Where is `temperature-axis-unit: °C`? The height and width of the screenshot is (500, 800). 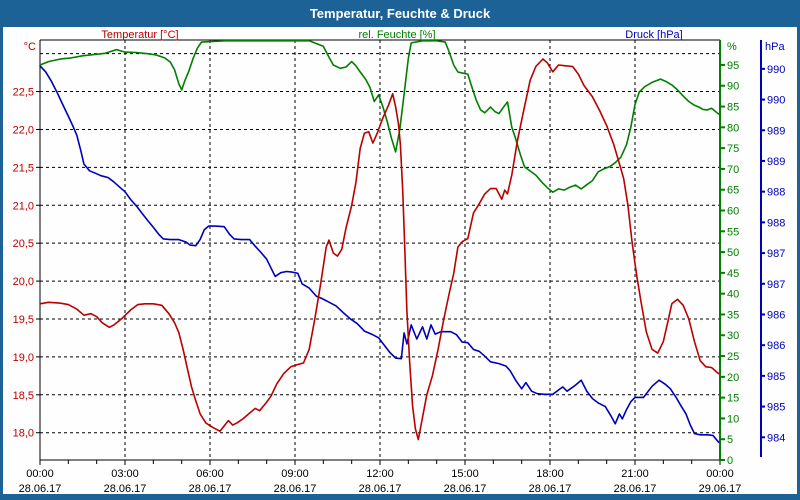
temperature-axis-unit: °C is located at coordinates (30, 47).